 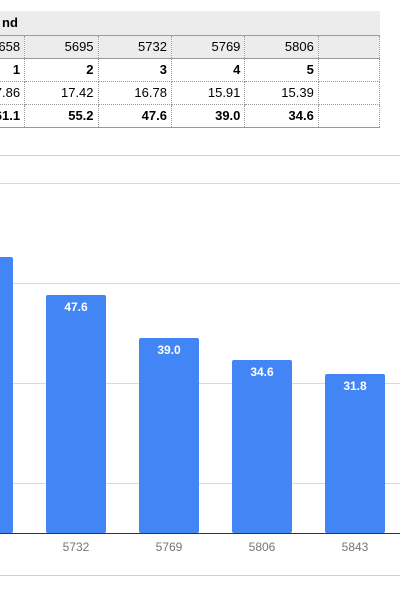 I want to click on x-tick-label: 5806, so click(x=262, y=547).